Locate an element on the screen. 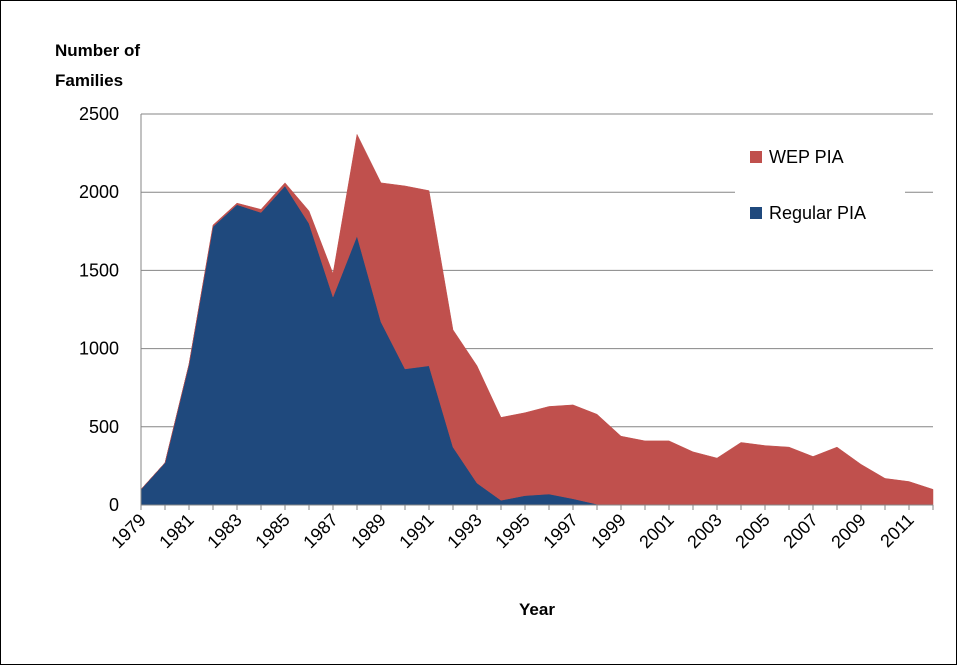 The image size is (957, 665). x-tick-label: 1997 is located at coordinates (560, 531).